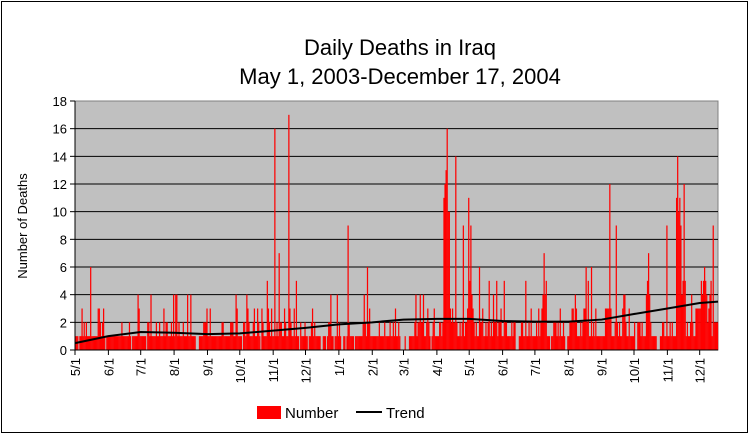 Image resolution: width=752 pixels, height=436 pixels. I want to click on x-tick-label: 10/1, so click(240, 370).